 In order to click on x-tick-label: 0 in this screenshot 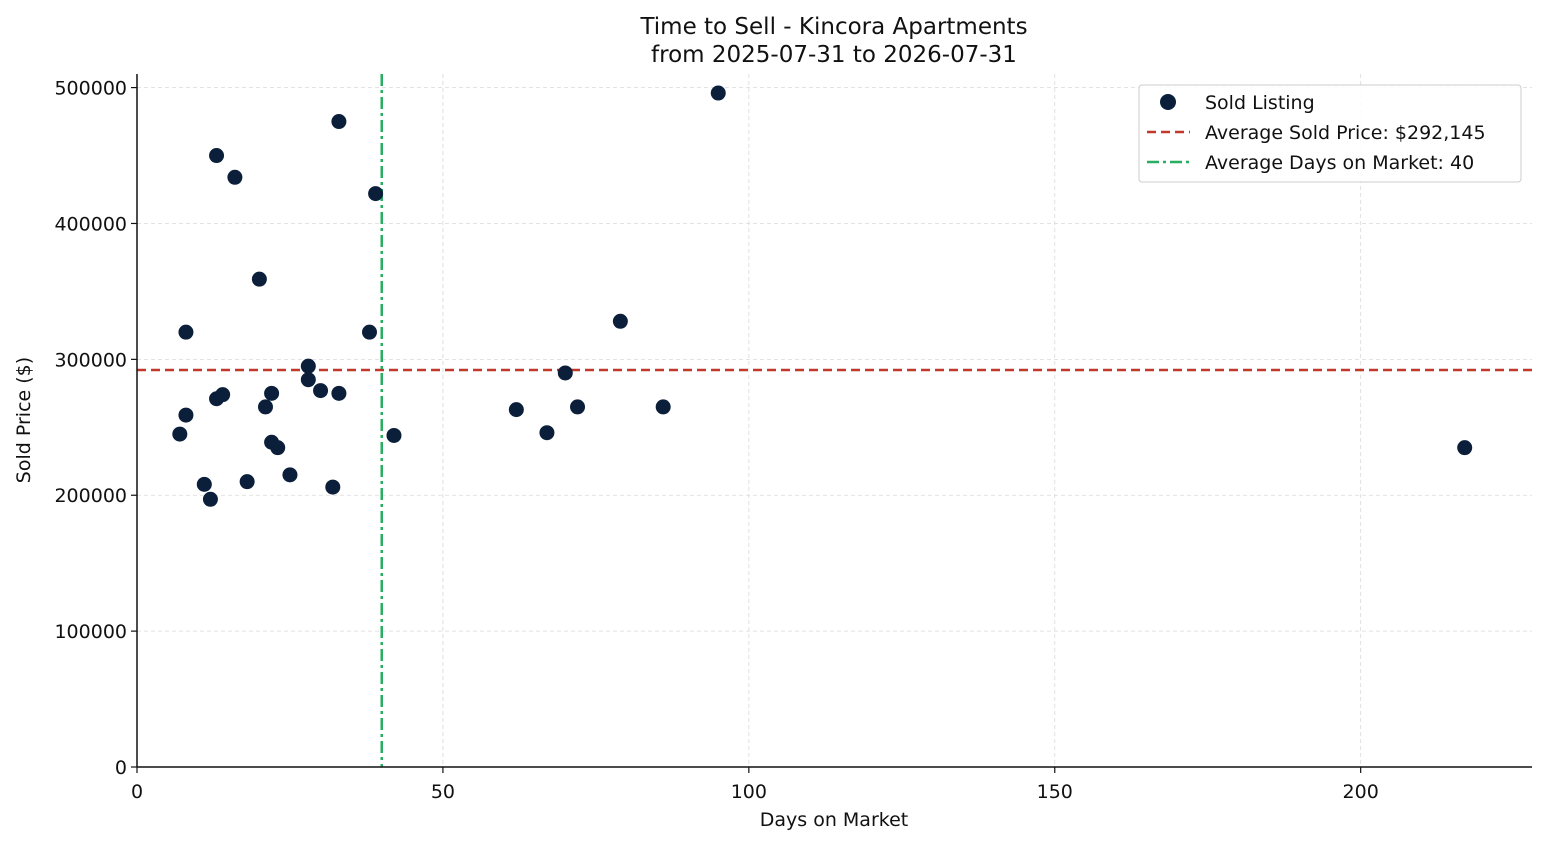, I will do `click(137, 792)`.